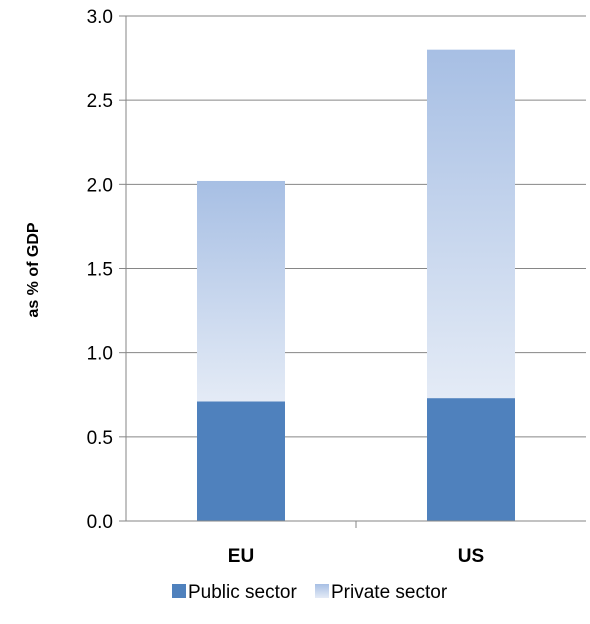 This screenshot has width=590, height=624. Describe the element at coordinates (100, 101) in the screenshot. I see `y-tick-label: 2.5` at that location.